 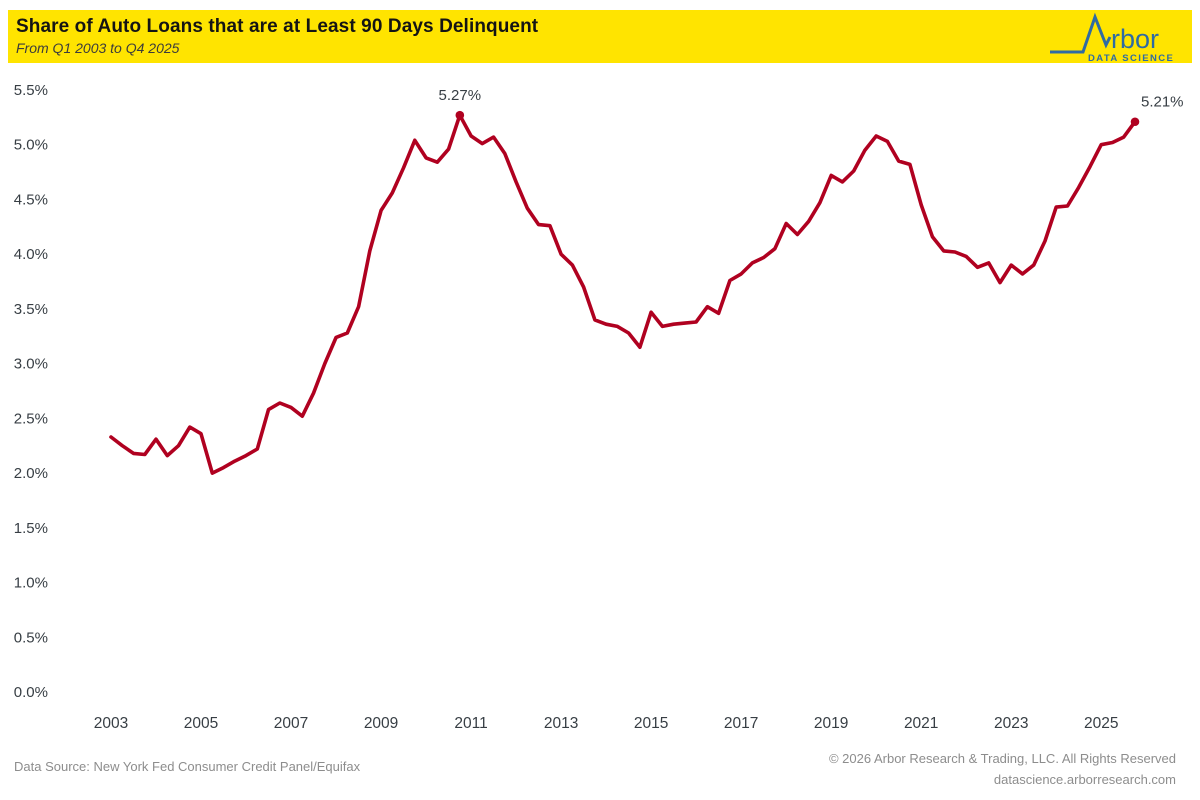 I want to click on x-axis-tick-label: 2007, so click(x=291, y=723).